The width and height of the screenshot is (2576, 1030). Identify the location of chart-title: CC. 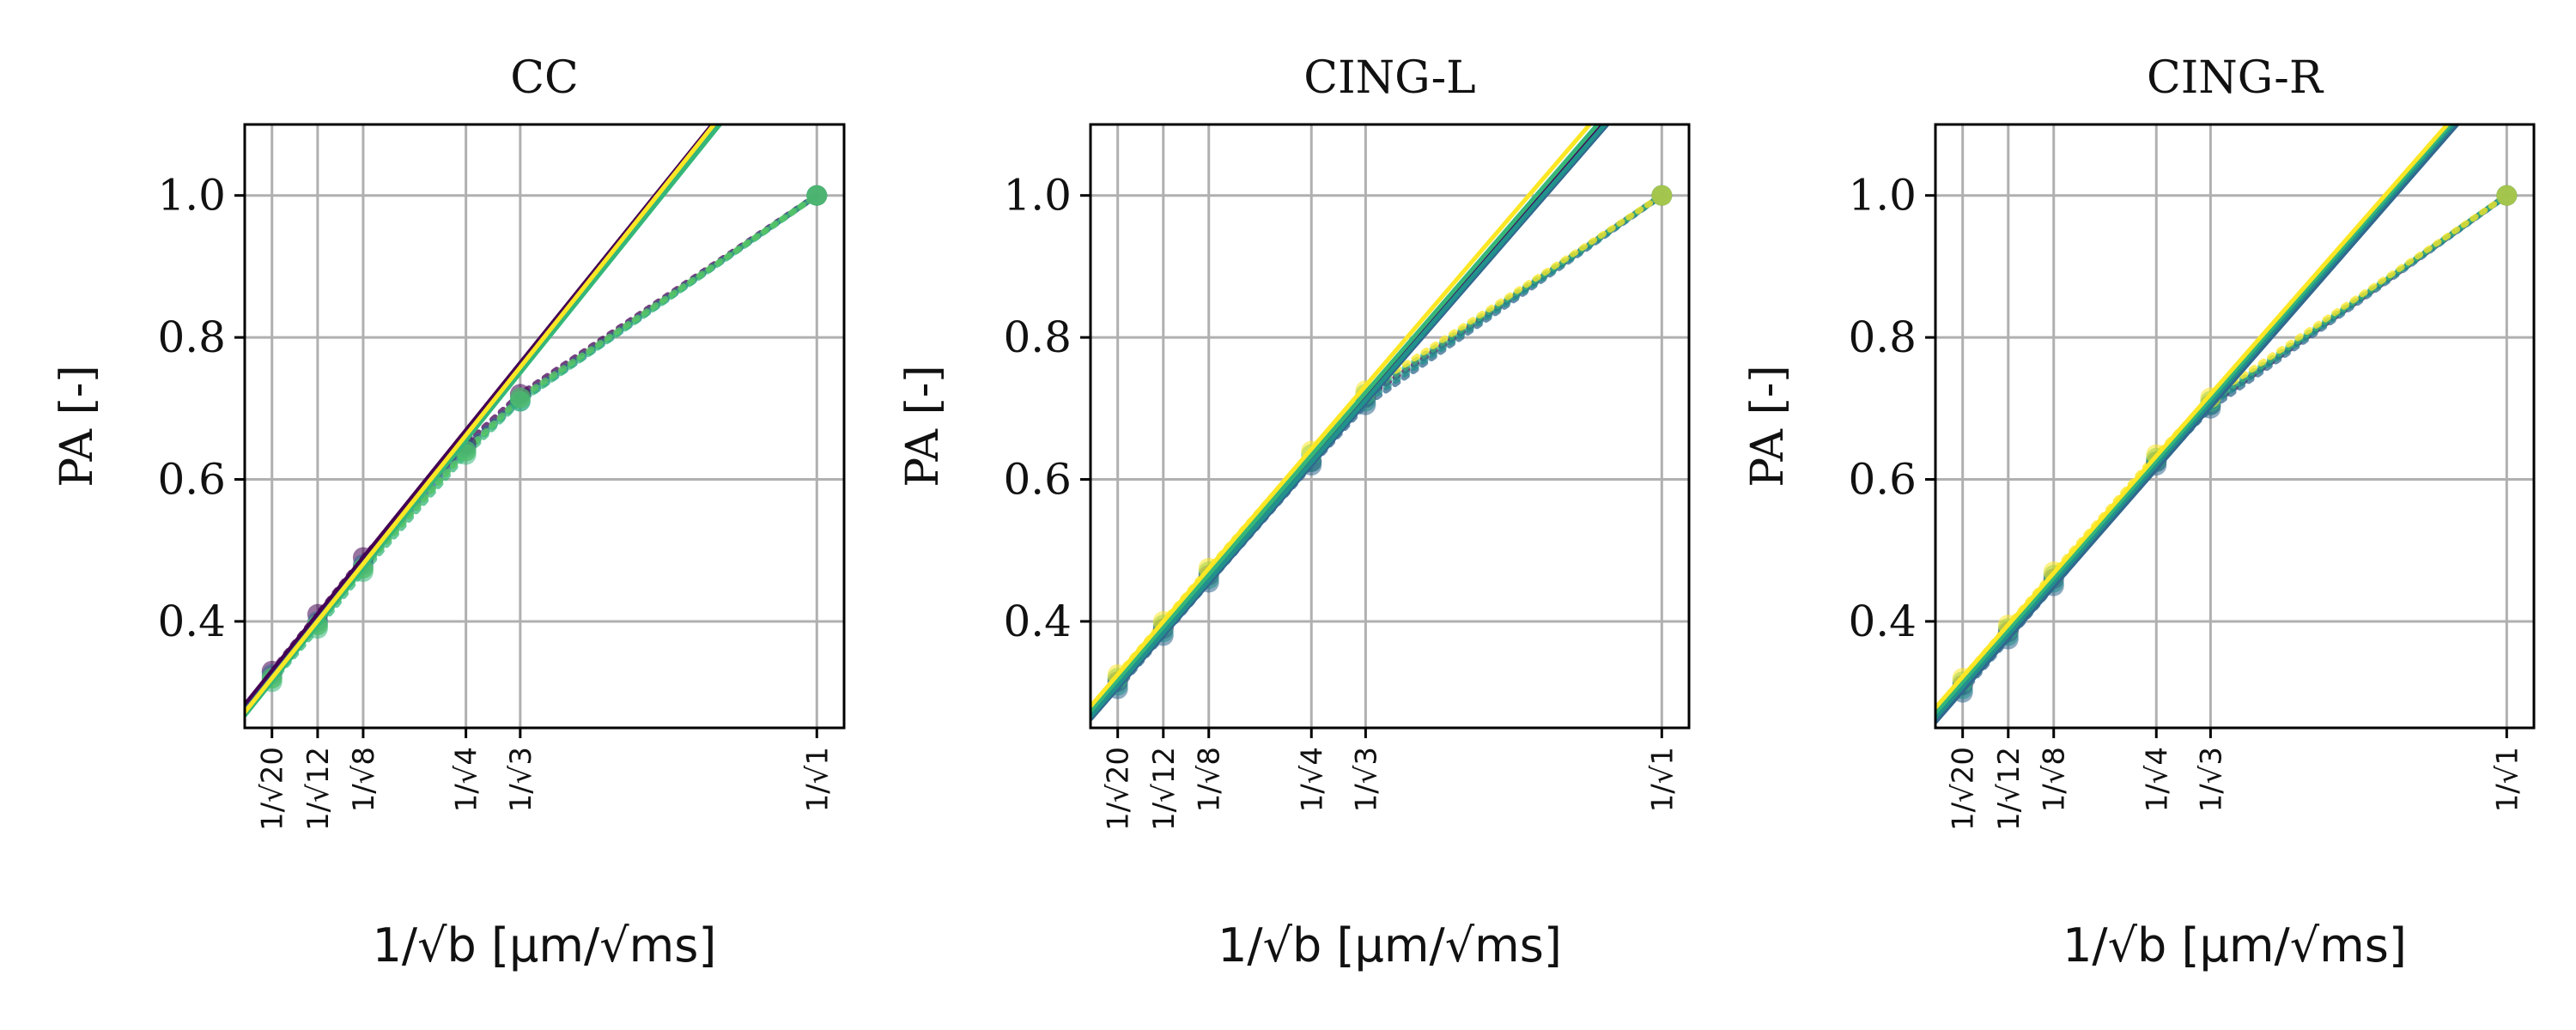
(544, 78).